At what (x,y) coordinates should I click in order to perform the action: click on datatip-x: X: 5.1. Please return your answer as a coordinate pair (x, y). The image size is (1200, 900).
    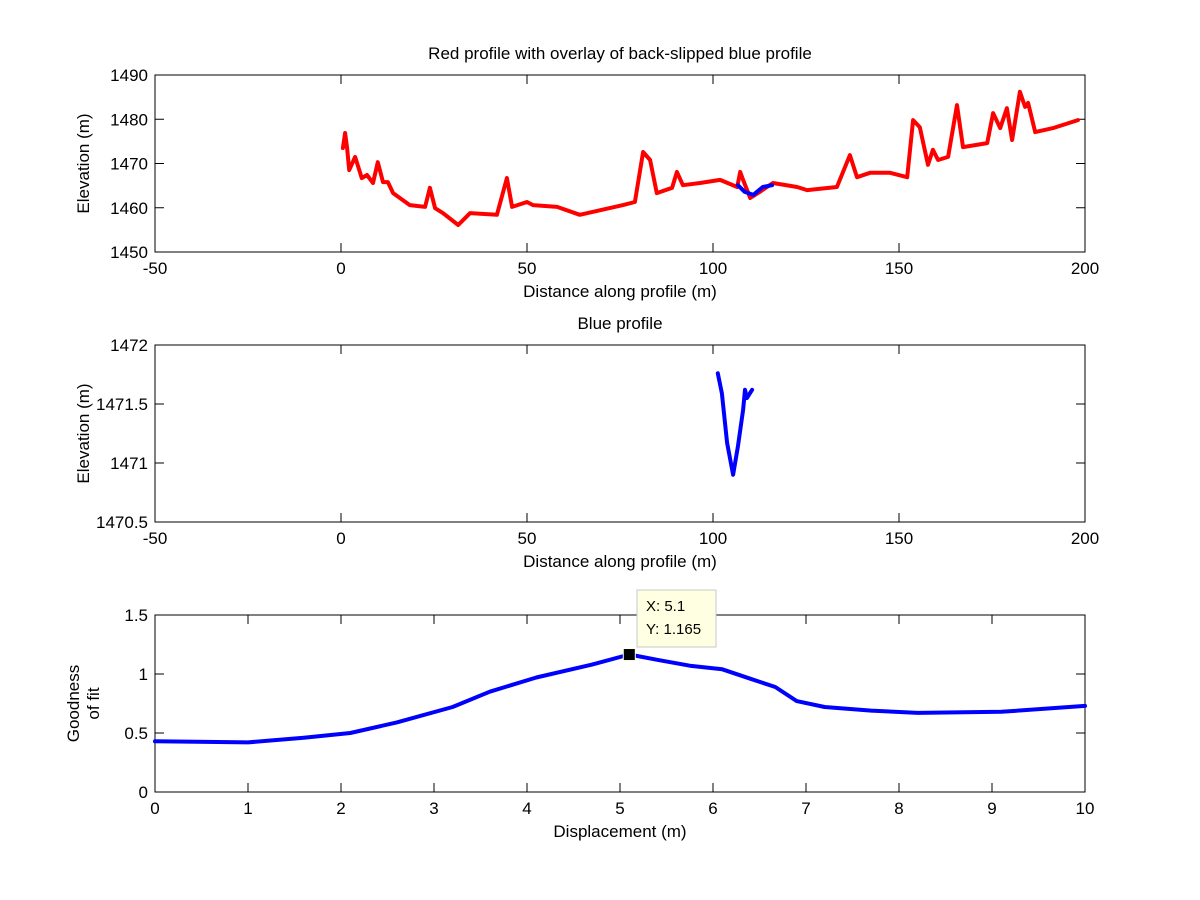
    Looking at the image, I should click on (665, 606).